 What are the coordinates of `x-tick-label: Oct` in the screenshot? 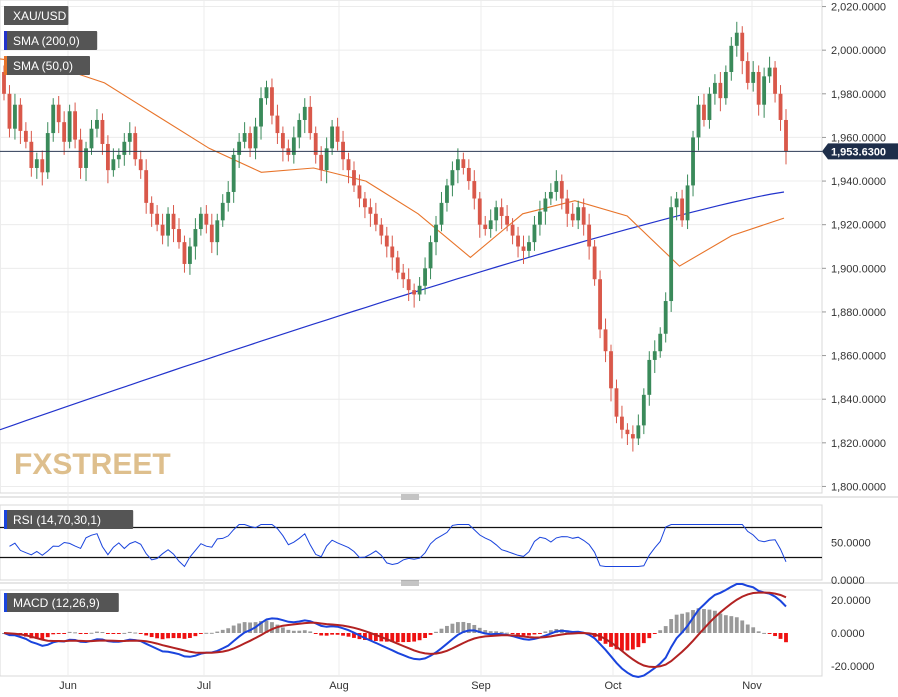 It's located at (612, 686).